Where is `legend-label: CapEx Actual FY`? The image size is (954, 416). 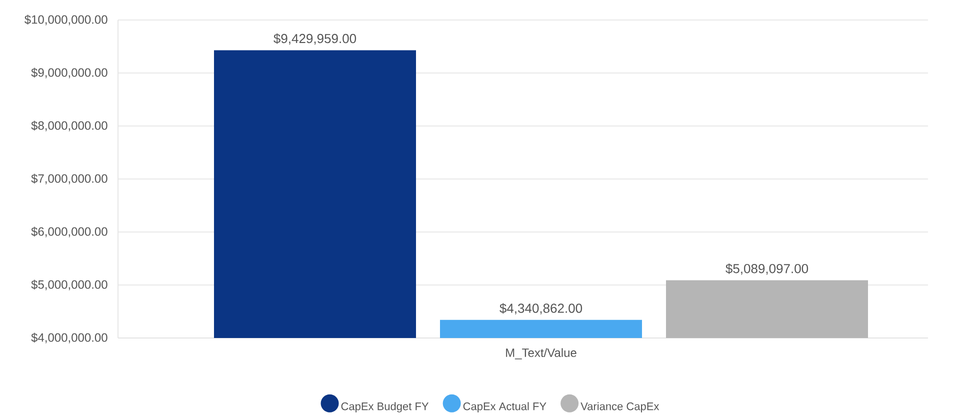 legend-label: CapEx Actual FY is located at coordinates (504, 407).